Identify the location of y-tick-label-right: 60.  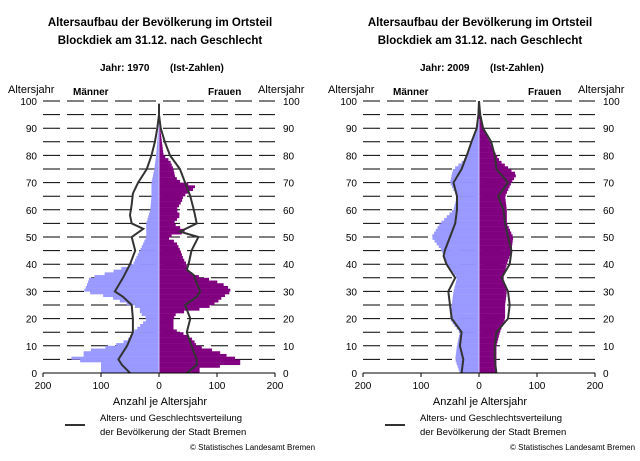
(609, 211).